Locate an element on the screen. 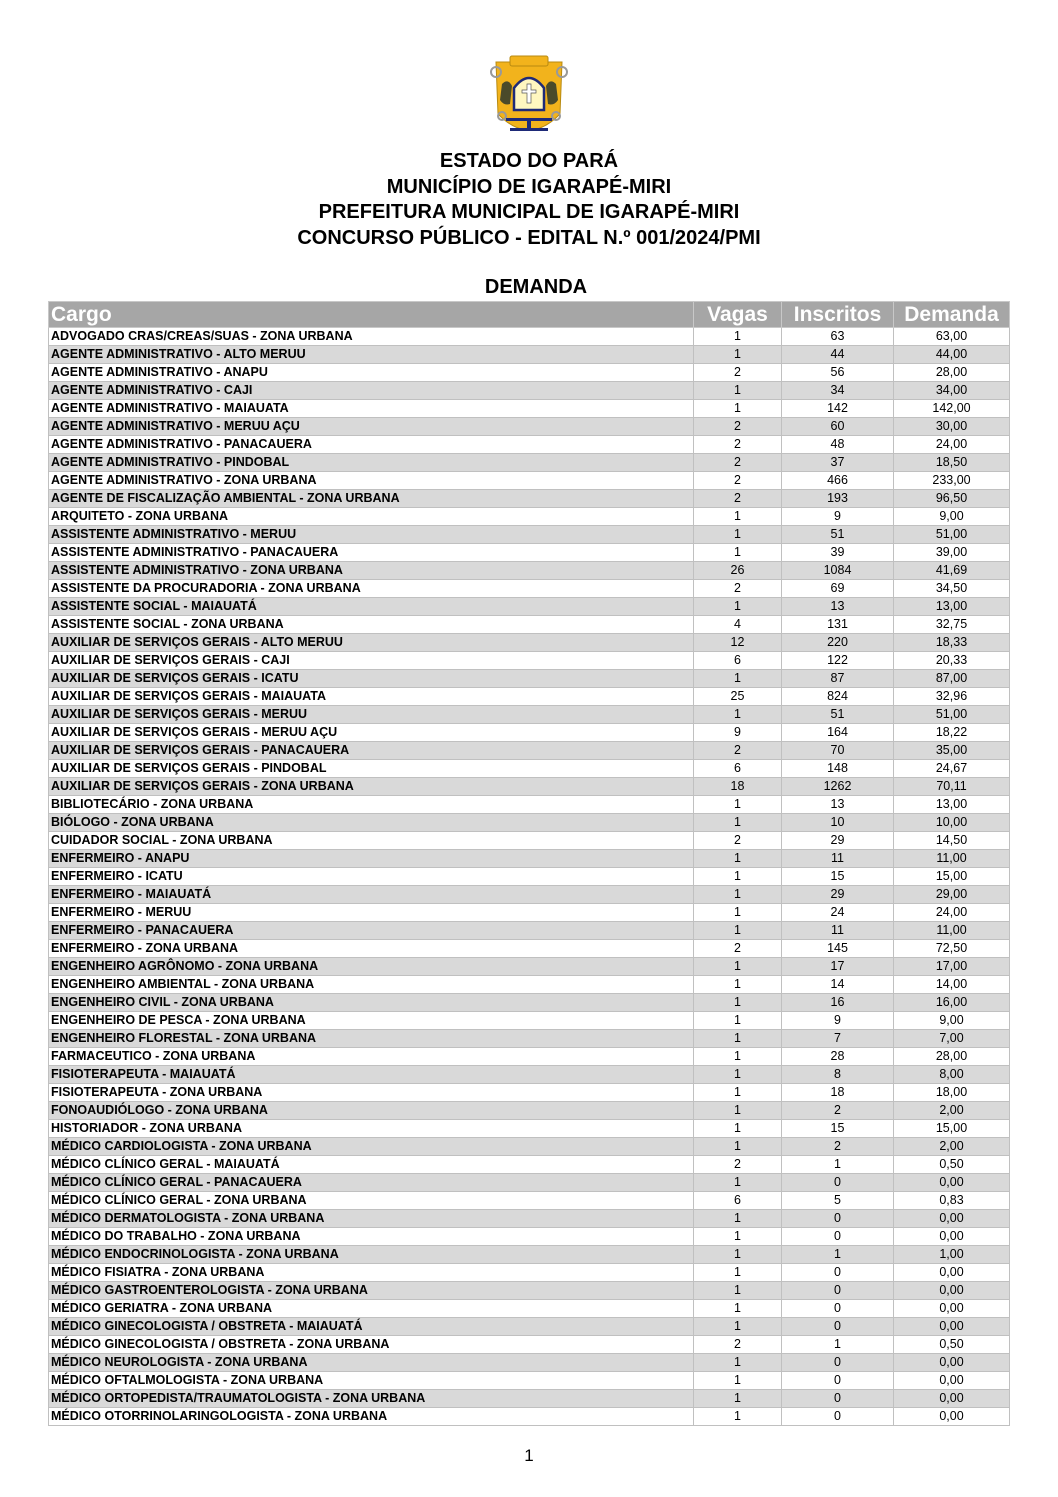 The width and height of the screenshot is (1058, 1497). table-row: ENFERMEIRO - PANACAUERA 1 11 11,00 is located at coordinates (529, 930).